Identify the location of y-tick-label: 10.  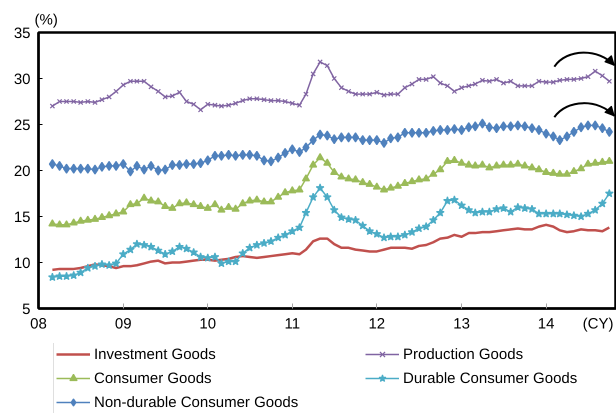
(22, 263).